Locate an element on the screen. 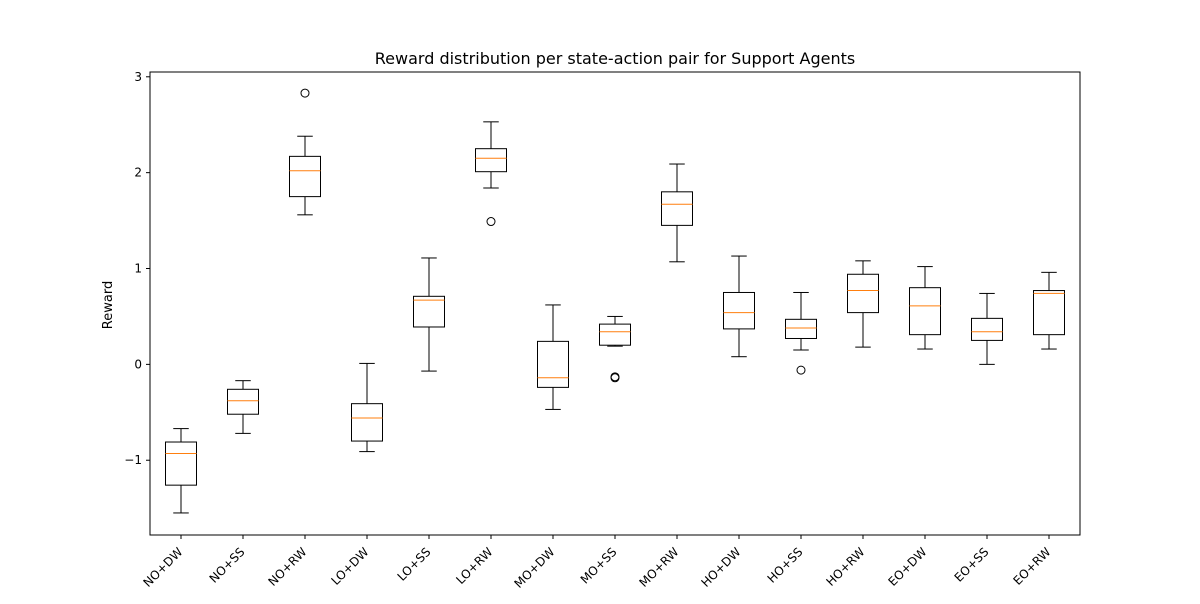 Image resolution: width=1200 pixels, height=604 pixels. x-tick-label: MO+RW is located at coordinates (659, 567).